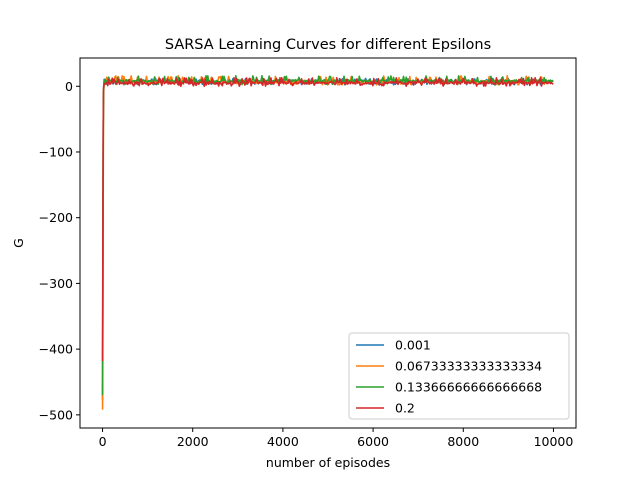  I want to click on y-axis-ticks: 0 −100 −200 −300 −400 −500, so click(59, 250).